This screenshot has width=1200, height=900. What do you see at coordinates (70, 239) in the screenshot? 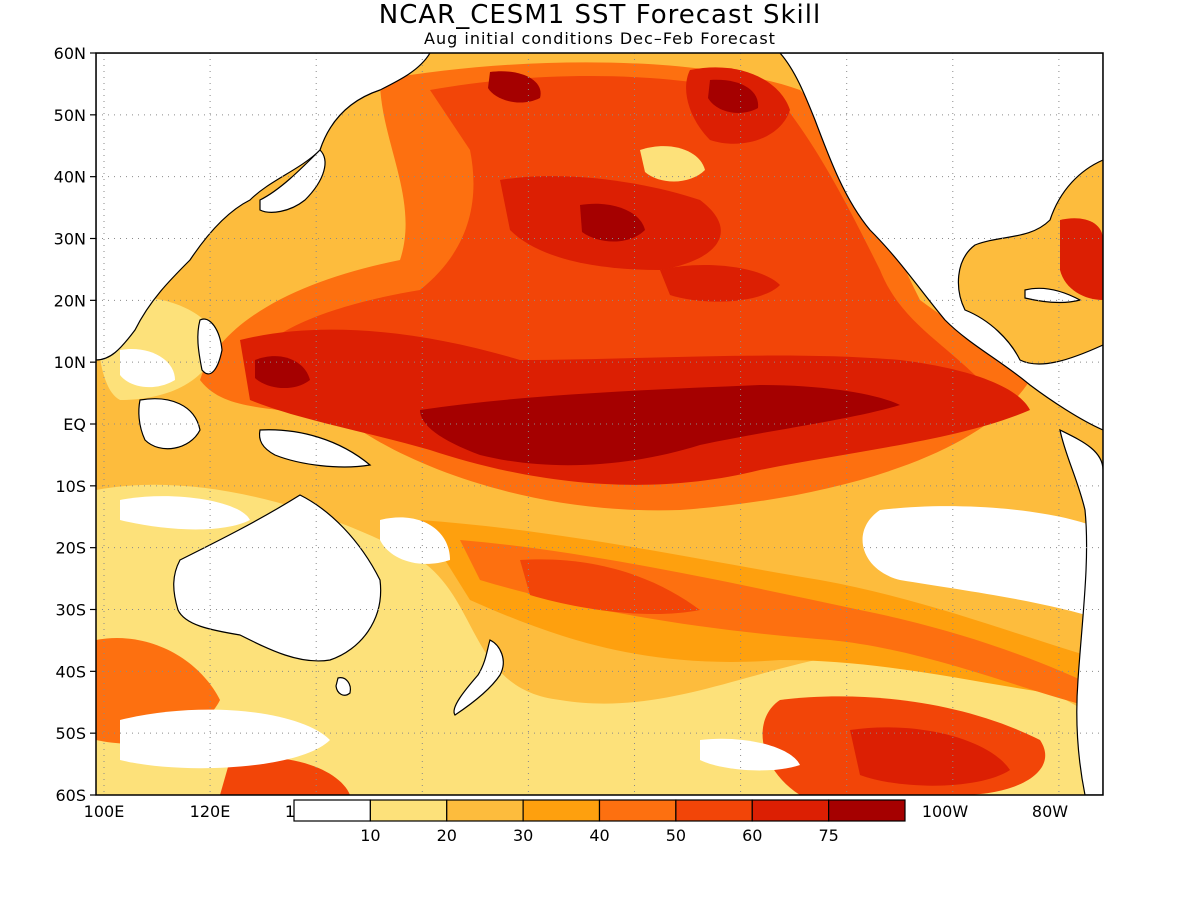
I see `lat-tick-label: 30N` at bounding box center [70, 239].